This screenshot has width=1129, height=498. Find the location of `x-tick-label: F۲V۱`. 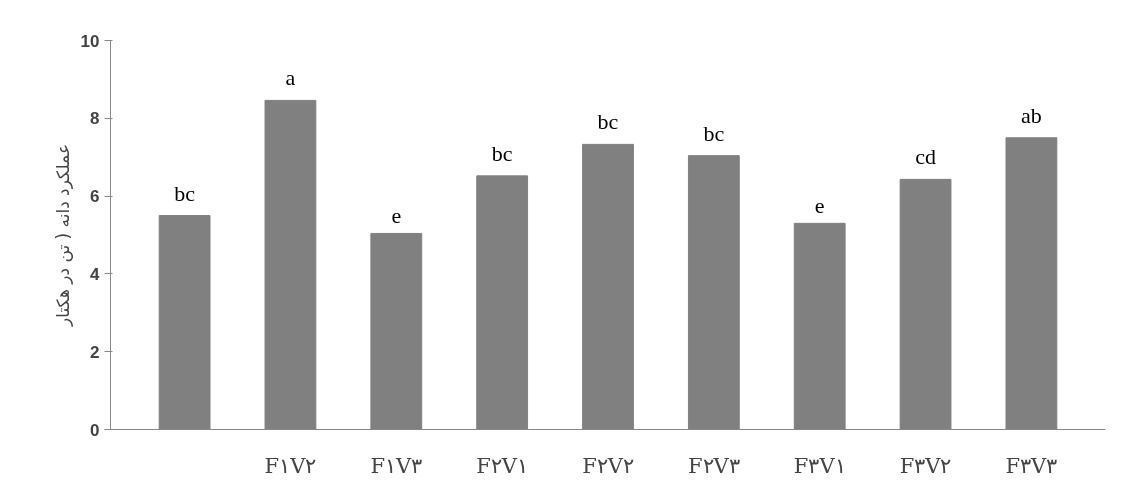

x-tick-label: F۲V۱ is located at coordinates (502, 465).